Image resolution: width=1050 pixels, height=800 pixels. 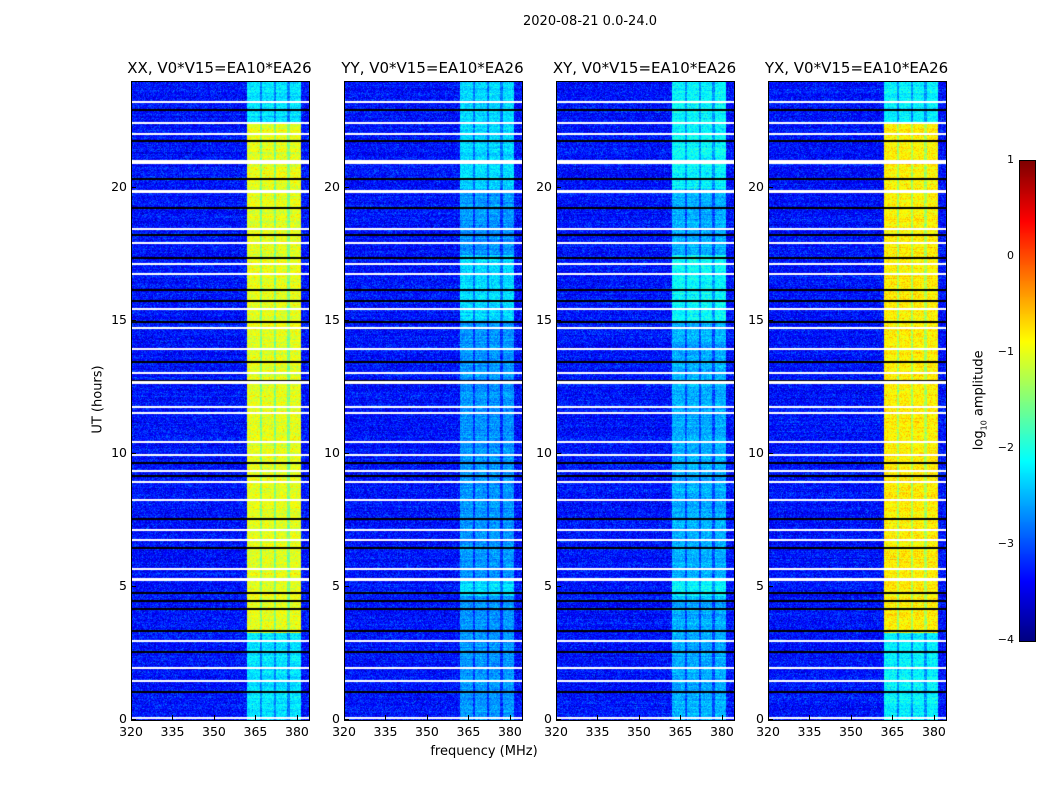 What do you see at coordinates (98, 399) in the screenshot?
I see `y-axis-label: UT (hours)` at bounding box center [98, 399].